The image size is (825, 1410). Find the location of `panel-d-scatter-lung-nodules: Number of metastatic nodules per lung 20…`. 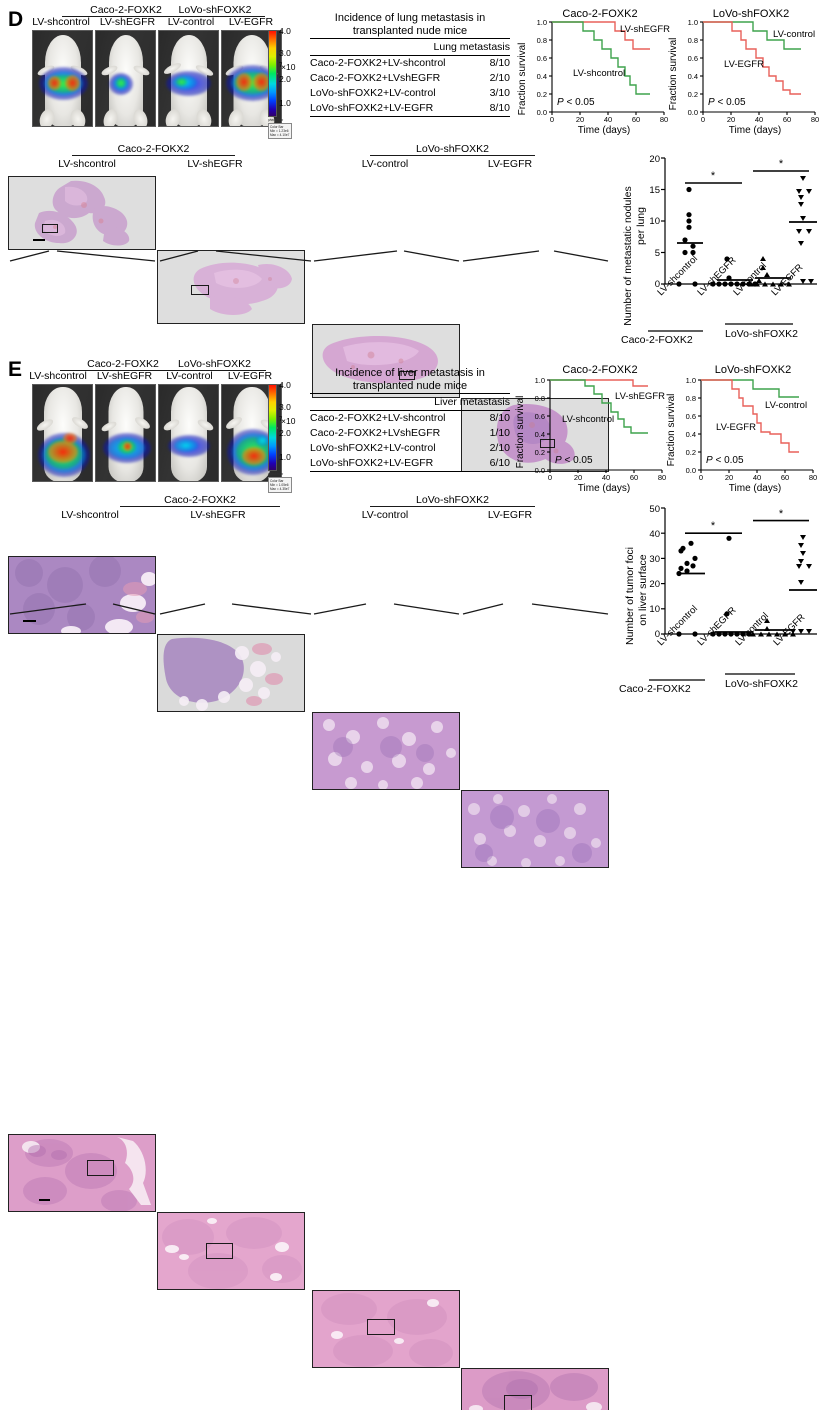

panel-d-scatter-lung-nodules: Number of metastatic nodules per lung 20… is located at coordinates (721, 249).